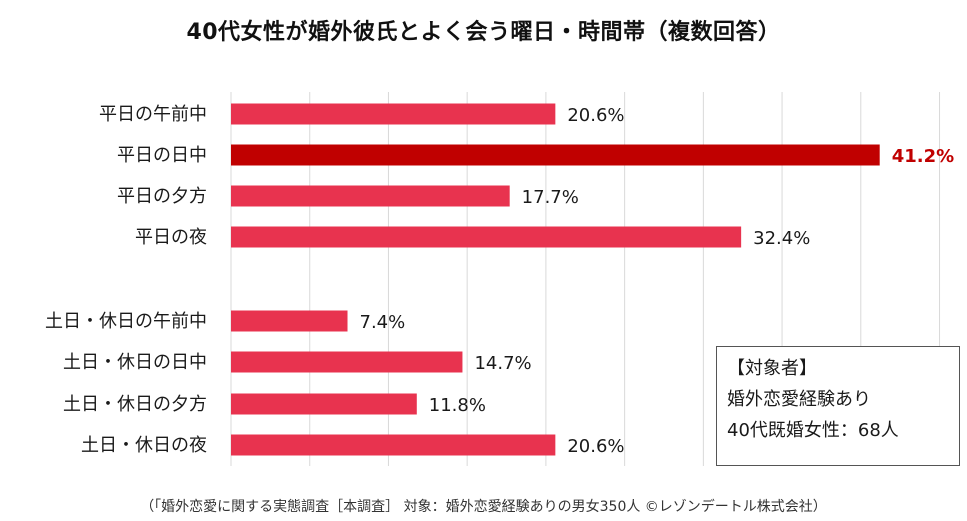  Describe the element at coordinates (135, 404) in the screenshot. I see `category-label: 土日・休日の夕方` at that location.